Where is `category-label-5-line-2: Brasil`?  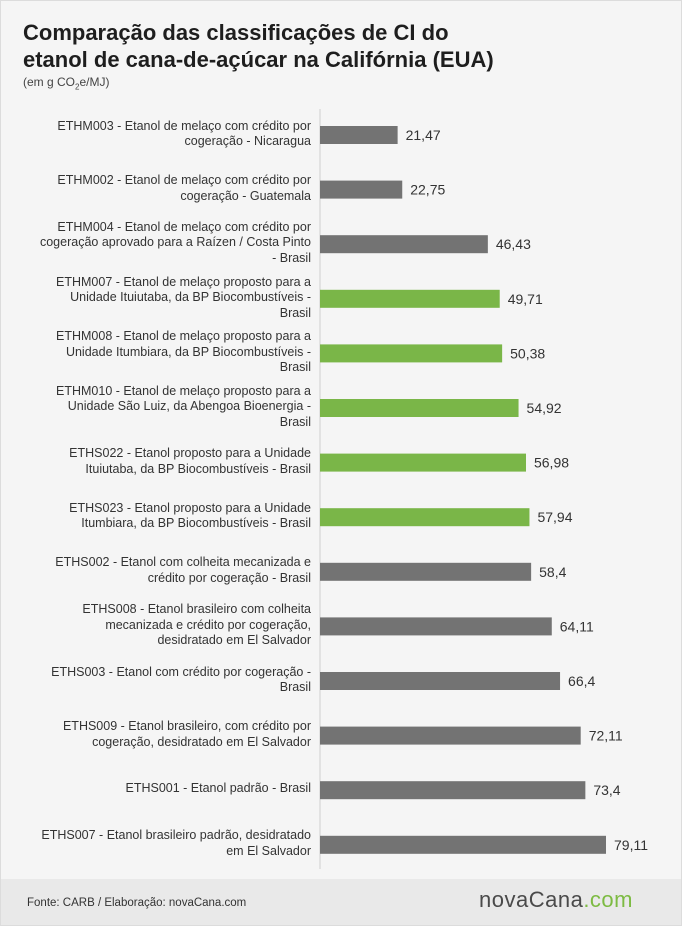 category-label-5-line-2: Brasil is located at coordinates (295, 421).